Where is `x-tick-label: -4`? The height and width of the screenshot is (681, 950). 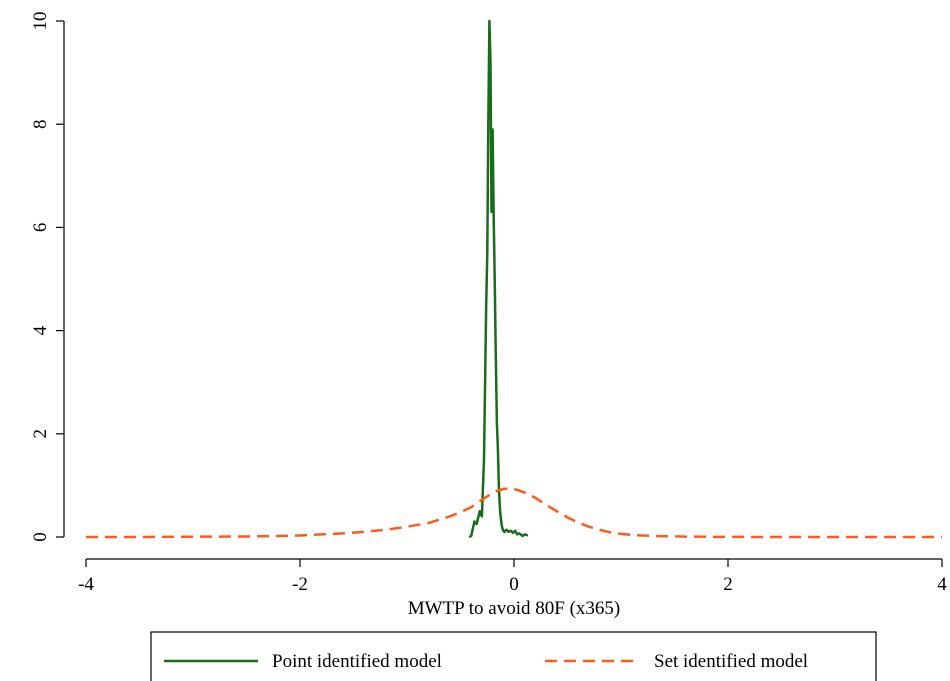
x-tick-label: -4 is located at coordinates (86, 584).